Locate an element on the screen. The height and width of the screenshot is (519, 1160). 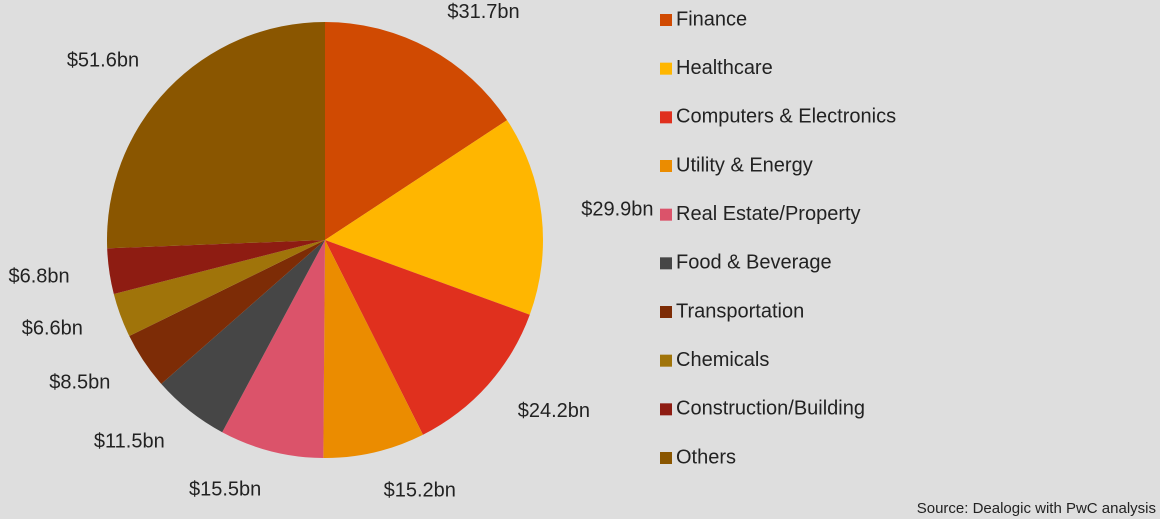
legend-label: Finance is located at coordinates (711, 19).